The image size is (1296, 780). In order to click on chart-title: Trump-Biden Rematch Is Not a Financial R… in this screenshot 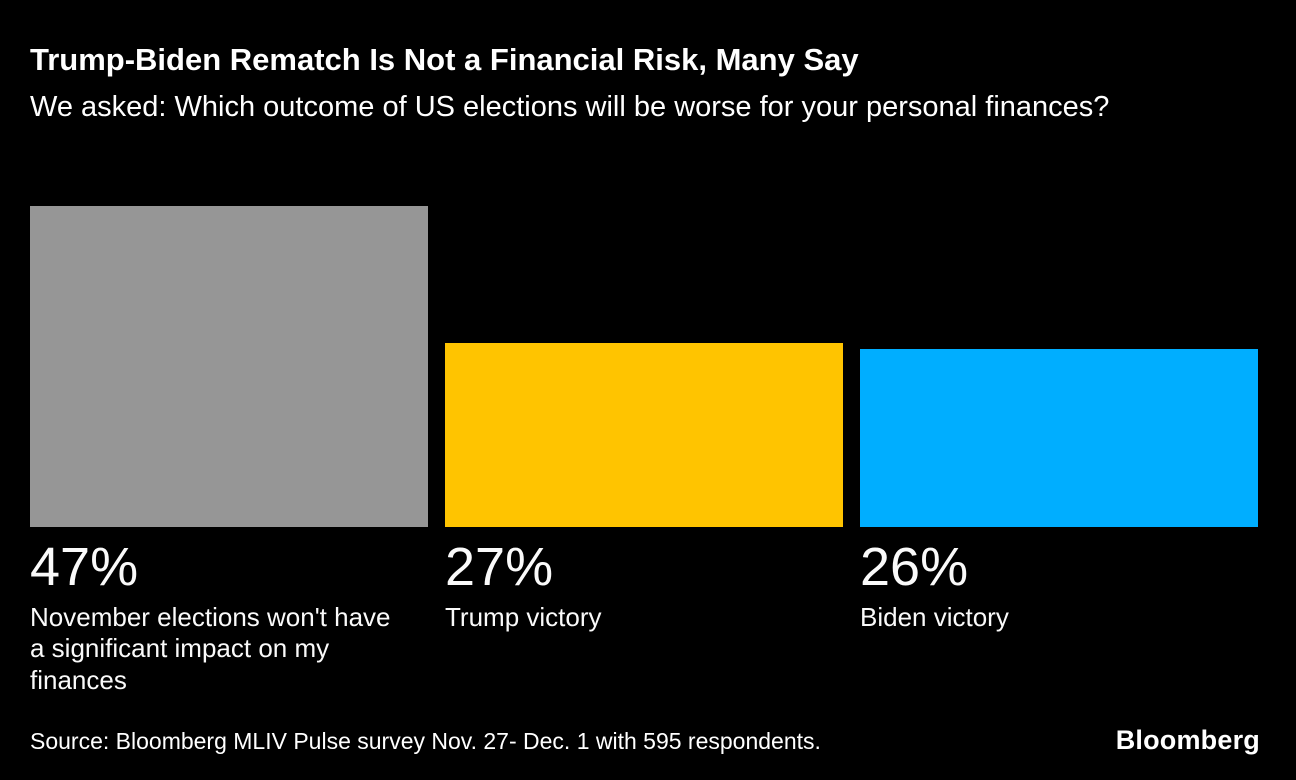, I will do `click(444, 59)`.